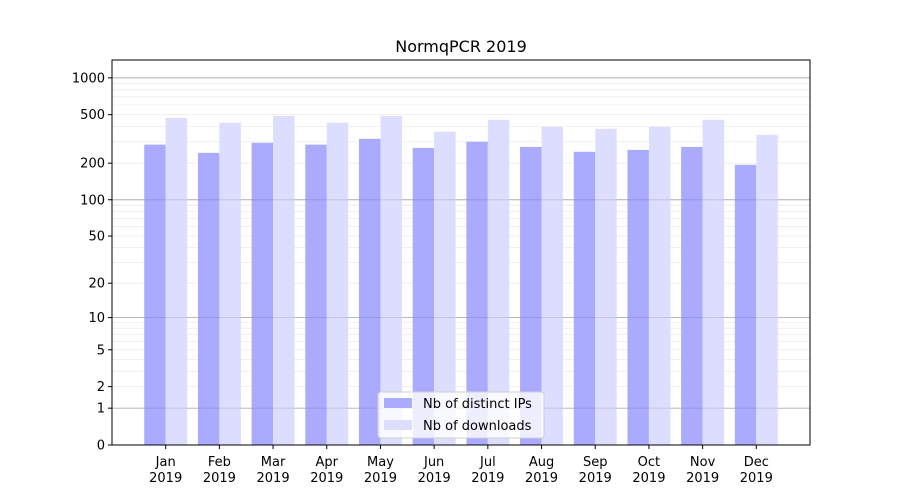  What do you see at coordinates (96, 237) in the screenshot?
I see `y-tick-label: 50` at bounding box center [96, 237].